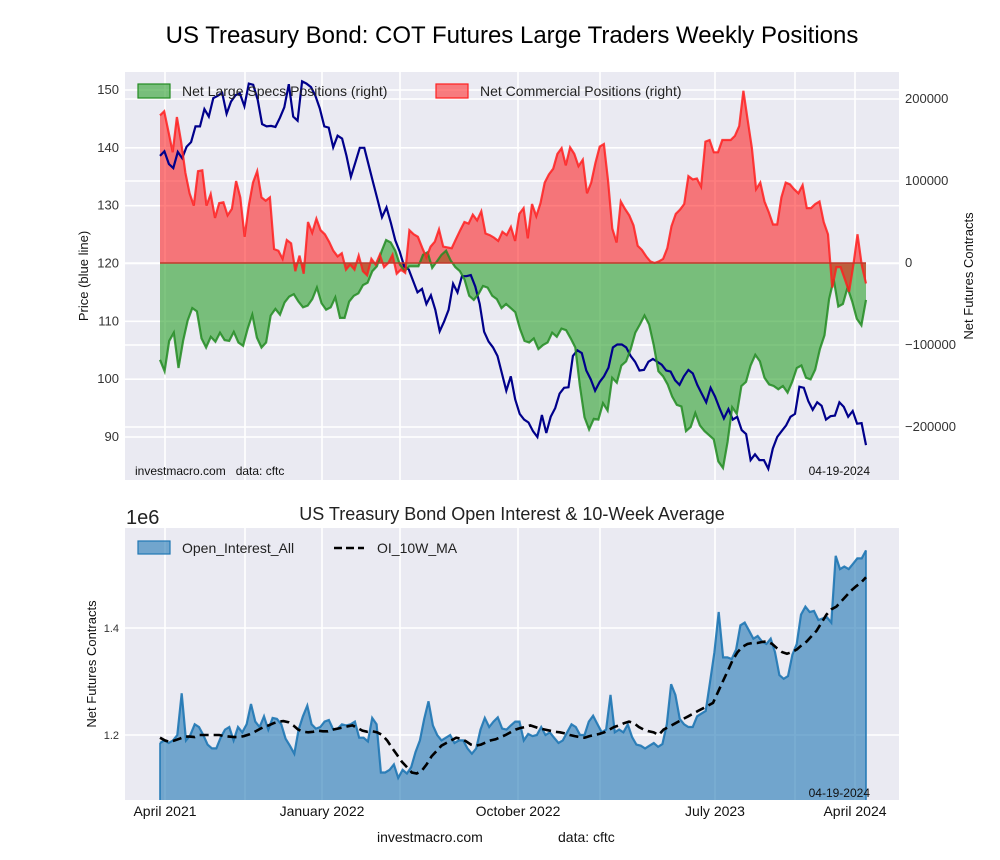  What do you see at coordinates (452, 91) in the screenshot?
I see `legend-swatch-commercial` at bounding box center [452, 91].